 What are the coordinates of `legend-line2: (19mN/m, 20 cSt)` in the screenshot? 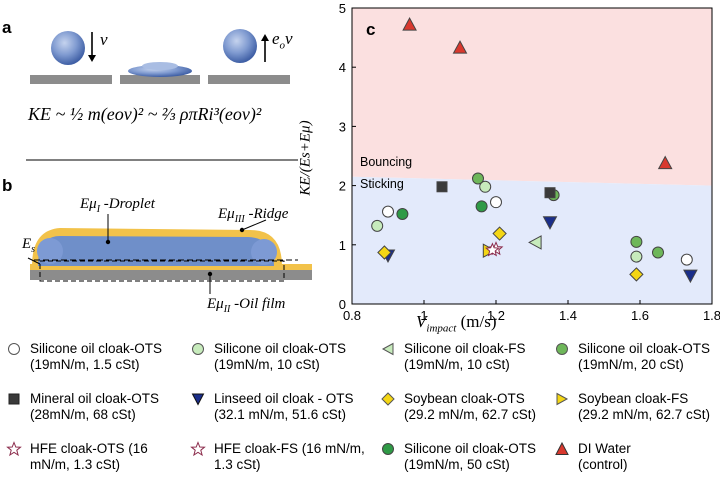 It's located at (631, 364).